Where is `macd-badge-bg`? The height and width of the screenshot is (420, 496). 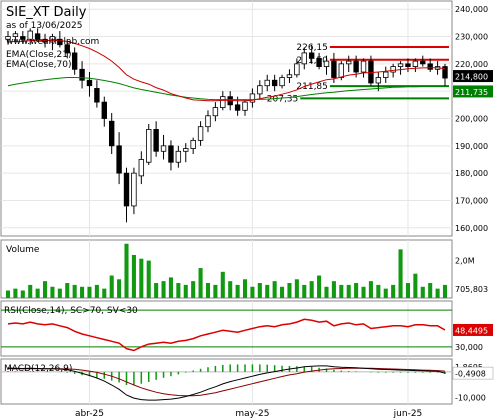
macd-badge-bg is located at coordinates (473, 373).